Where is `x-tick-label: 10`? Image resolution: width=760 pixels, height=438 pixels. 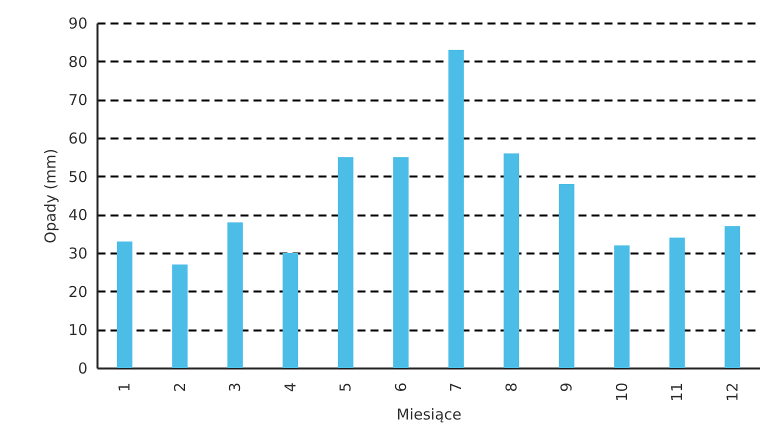 x-tick-label: 10 is located at coordinates (621, 392).